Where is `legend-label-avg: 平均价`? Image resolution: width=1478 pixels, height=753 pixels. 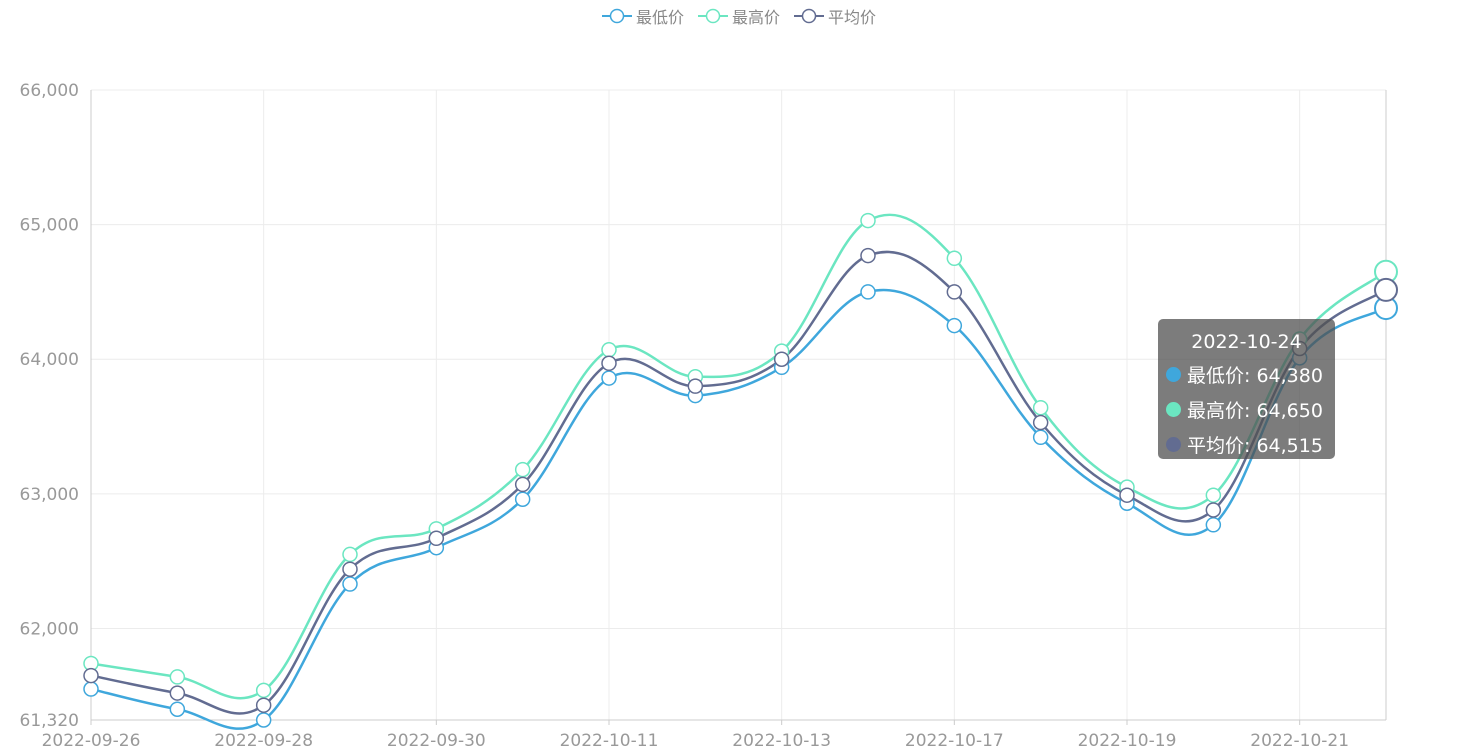 legend-label-avg: 平均价 is located at coordinates (852, 17).